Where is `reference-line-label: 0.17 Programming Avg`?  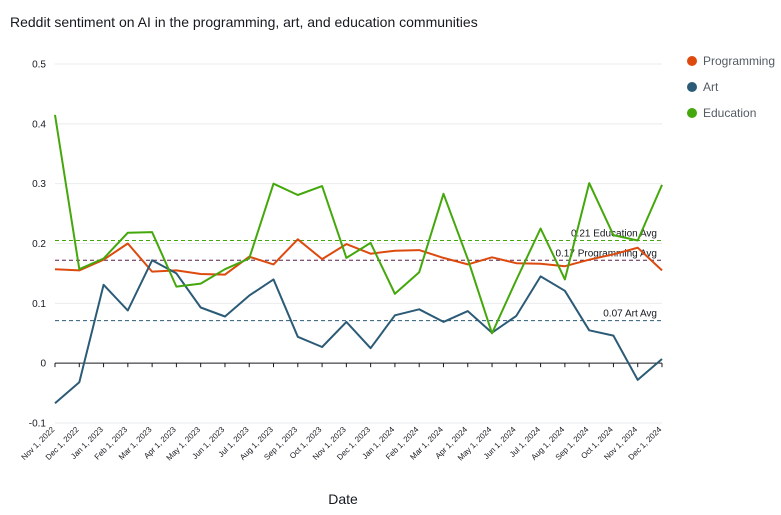 reference-line-label: 0.17 Programming Avg is located at coordinates (606, 253).